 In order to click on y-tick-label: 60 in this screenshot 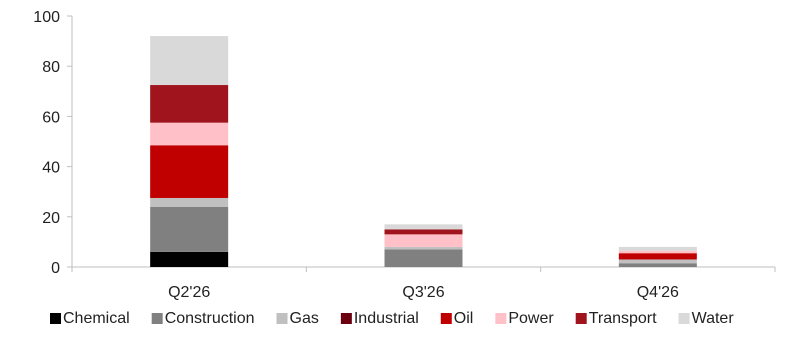, I will do `click(51, 117)`.